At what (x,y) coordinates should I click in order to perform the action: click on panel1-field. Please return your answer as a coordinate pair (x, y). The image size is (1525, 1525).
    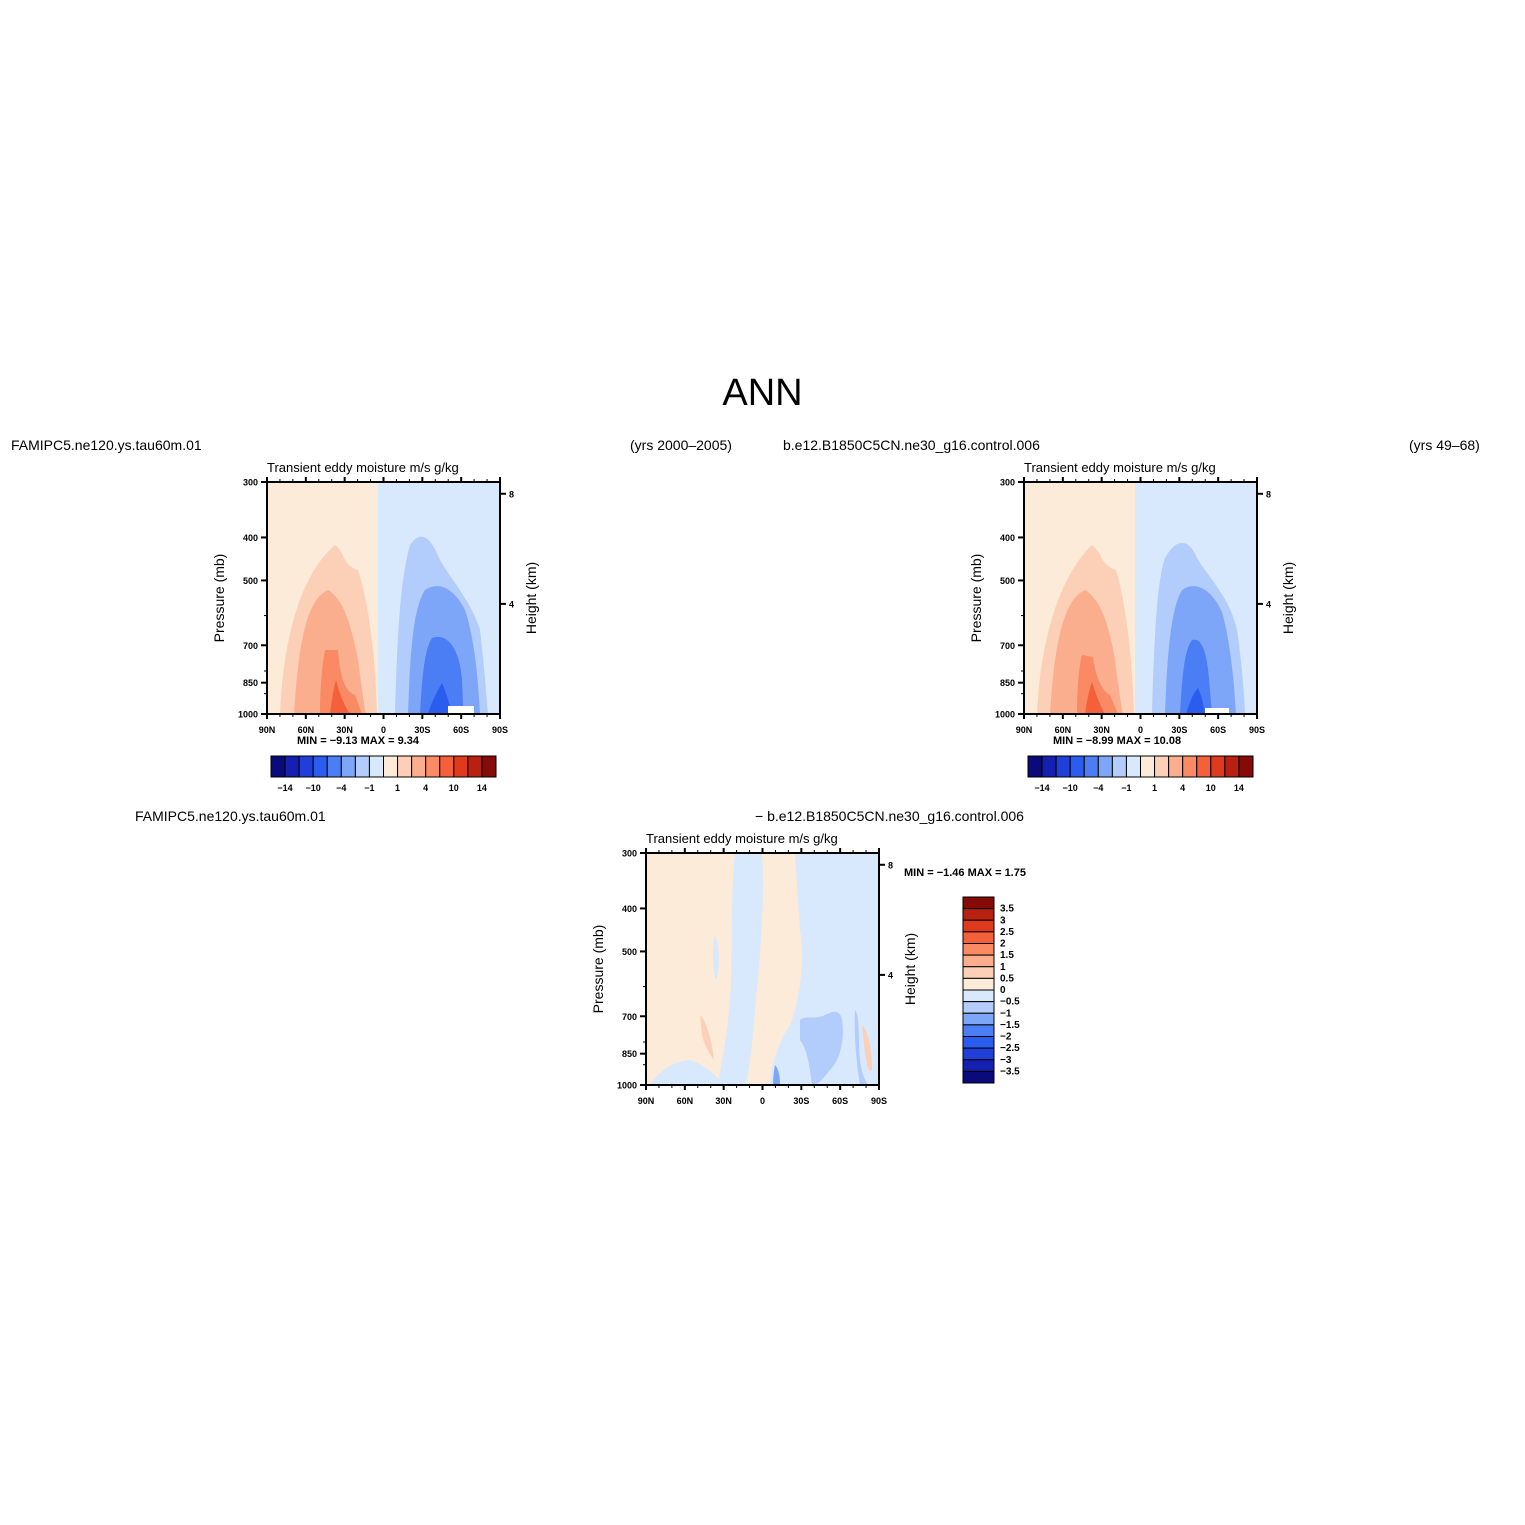
    Looking at the image, I should click on (383, 598).